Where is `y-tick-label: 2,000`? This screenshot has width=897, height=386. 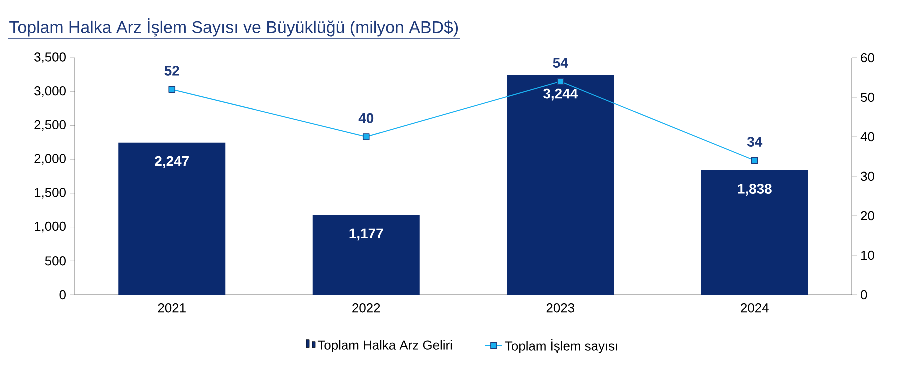
y-tick-label: 2,000 is located at coordinates (50, 159).